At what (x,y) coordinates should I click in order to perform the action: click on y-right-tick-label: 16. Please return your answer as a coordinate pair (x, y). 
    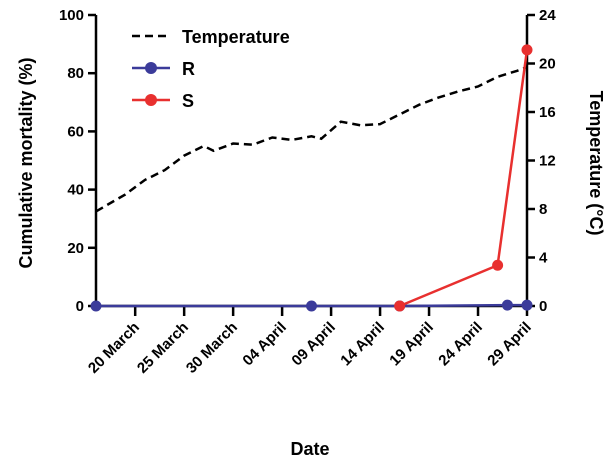
    Looking at the image, I should click on (547, 112).